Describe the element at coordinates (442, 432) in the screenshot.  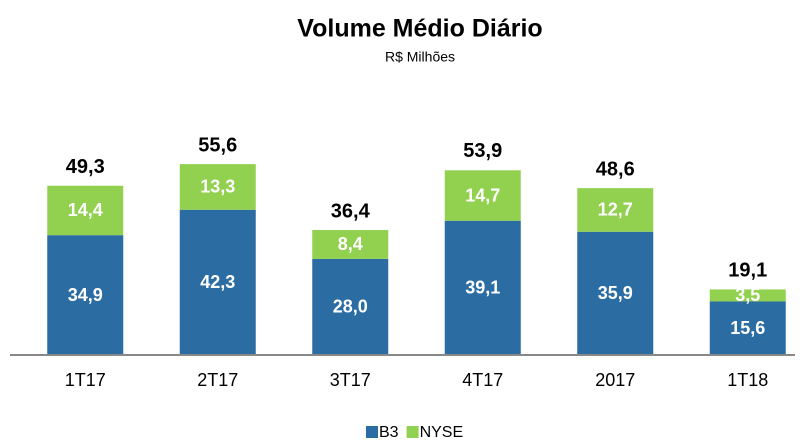
I see `legend-label: NYSE` at that location.